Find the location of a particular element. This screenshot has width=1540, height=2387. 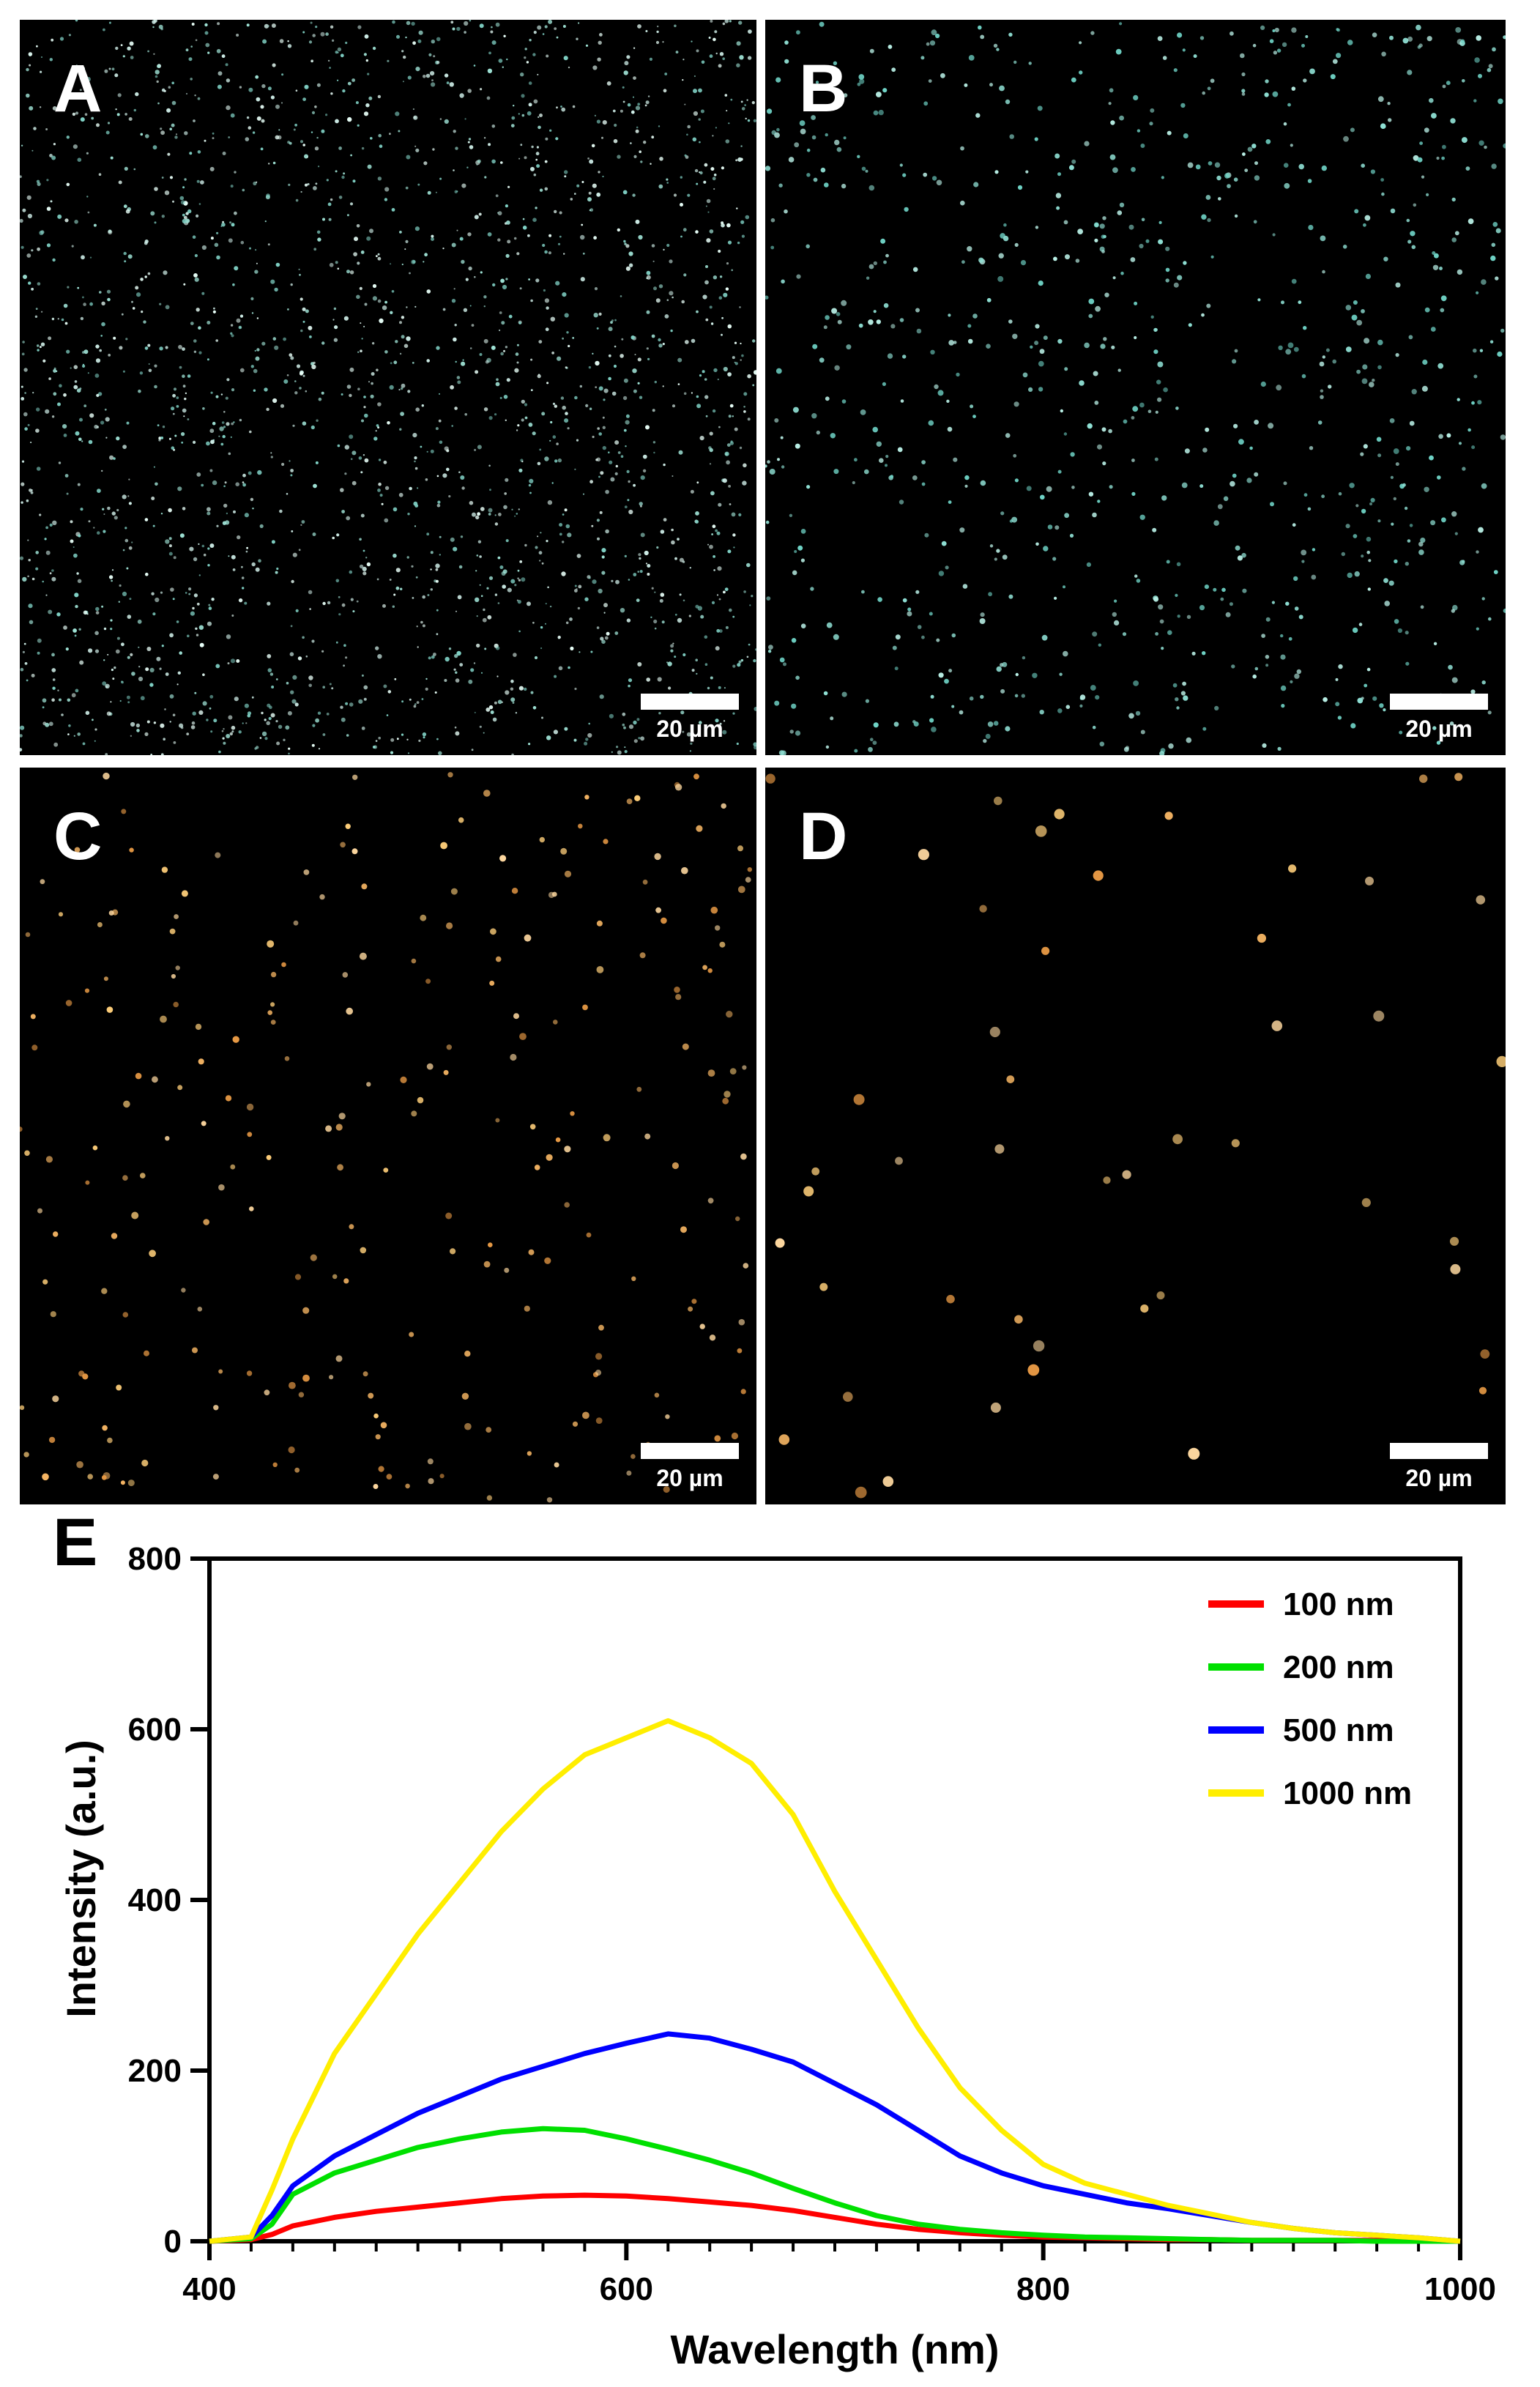

legend-label: 500 nm is located at coordinates (1338, 1730).